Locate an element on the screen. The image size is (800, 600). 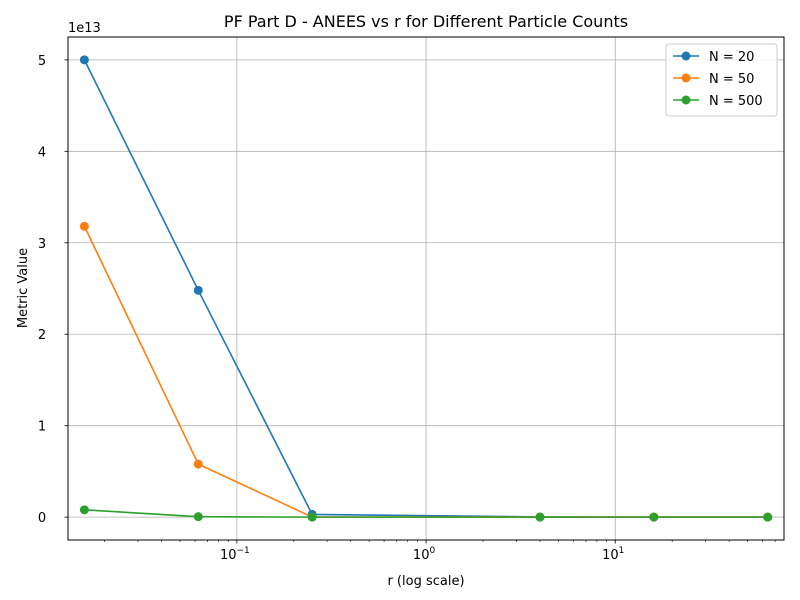
y-tick-label: 1 is located at coordinates (42, 427).